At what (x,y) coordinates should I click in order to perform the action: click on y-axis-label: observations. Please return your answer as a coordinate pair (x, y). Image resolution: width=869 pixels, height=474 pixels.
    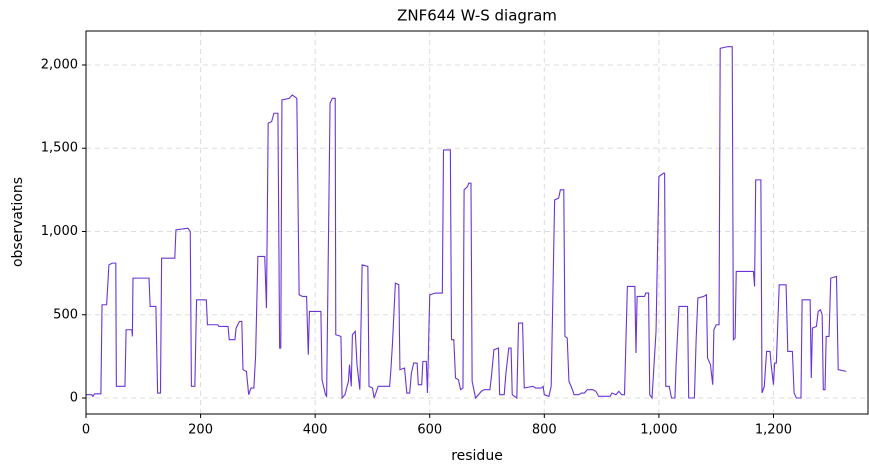
    Looking at the image, I should click on (18, 222).